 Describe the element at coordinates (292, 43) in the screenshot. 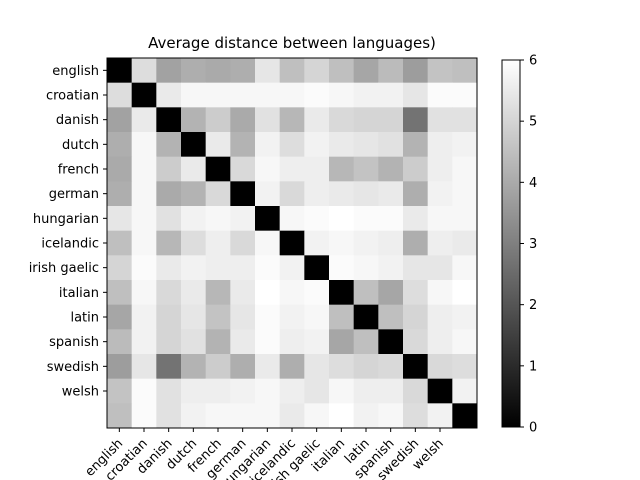

I see `chart-title: Average distance between languages)` at that location.